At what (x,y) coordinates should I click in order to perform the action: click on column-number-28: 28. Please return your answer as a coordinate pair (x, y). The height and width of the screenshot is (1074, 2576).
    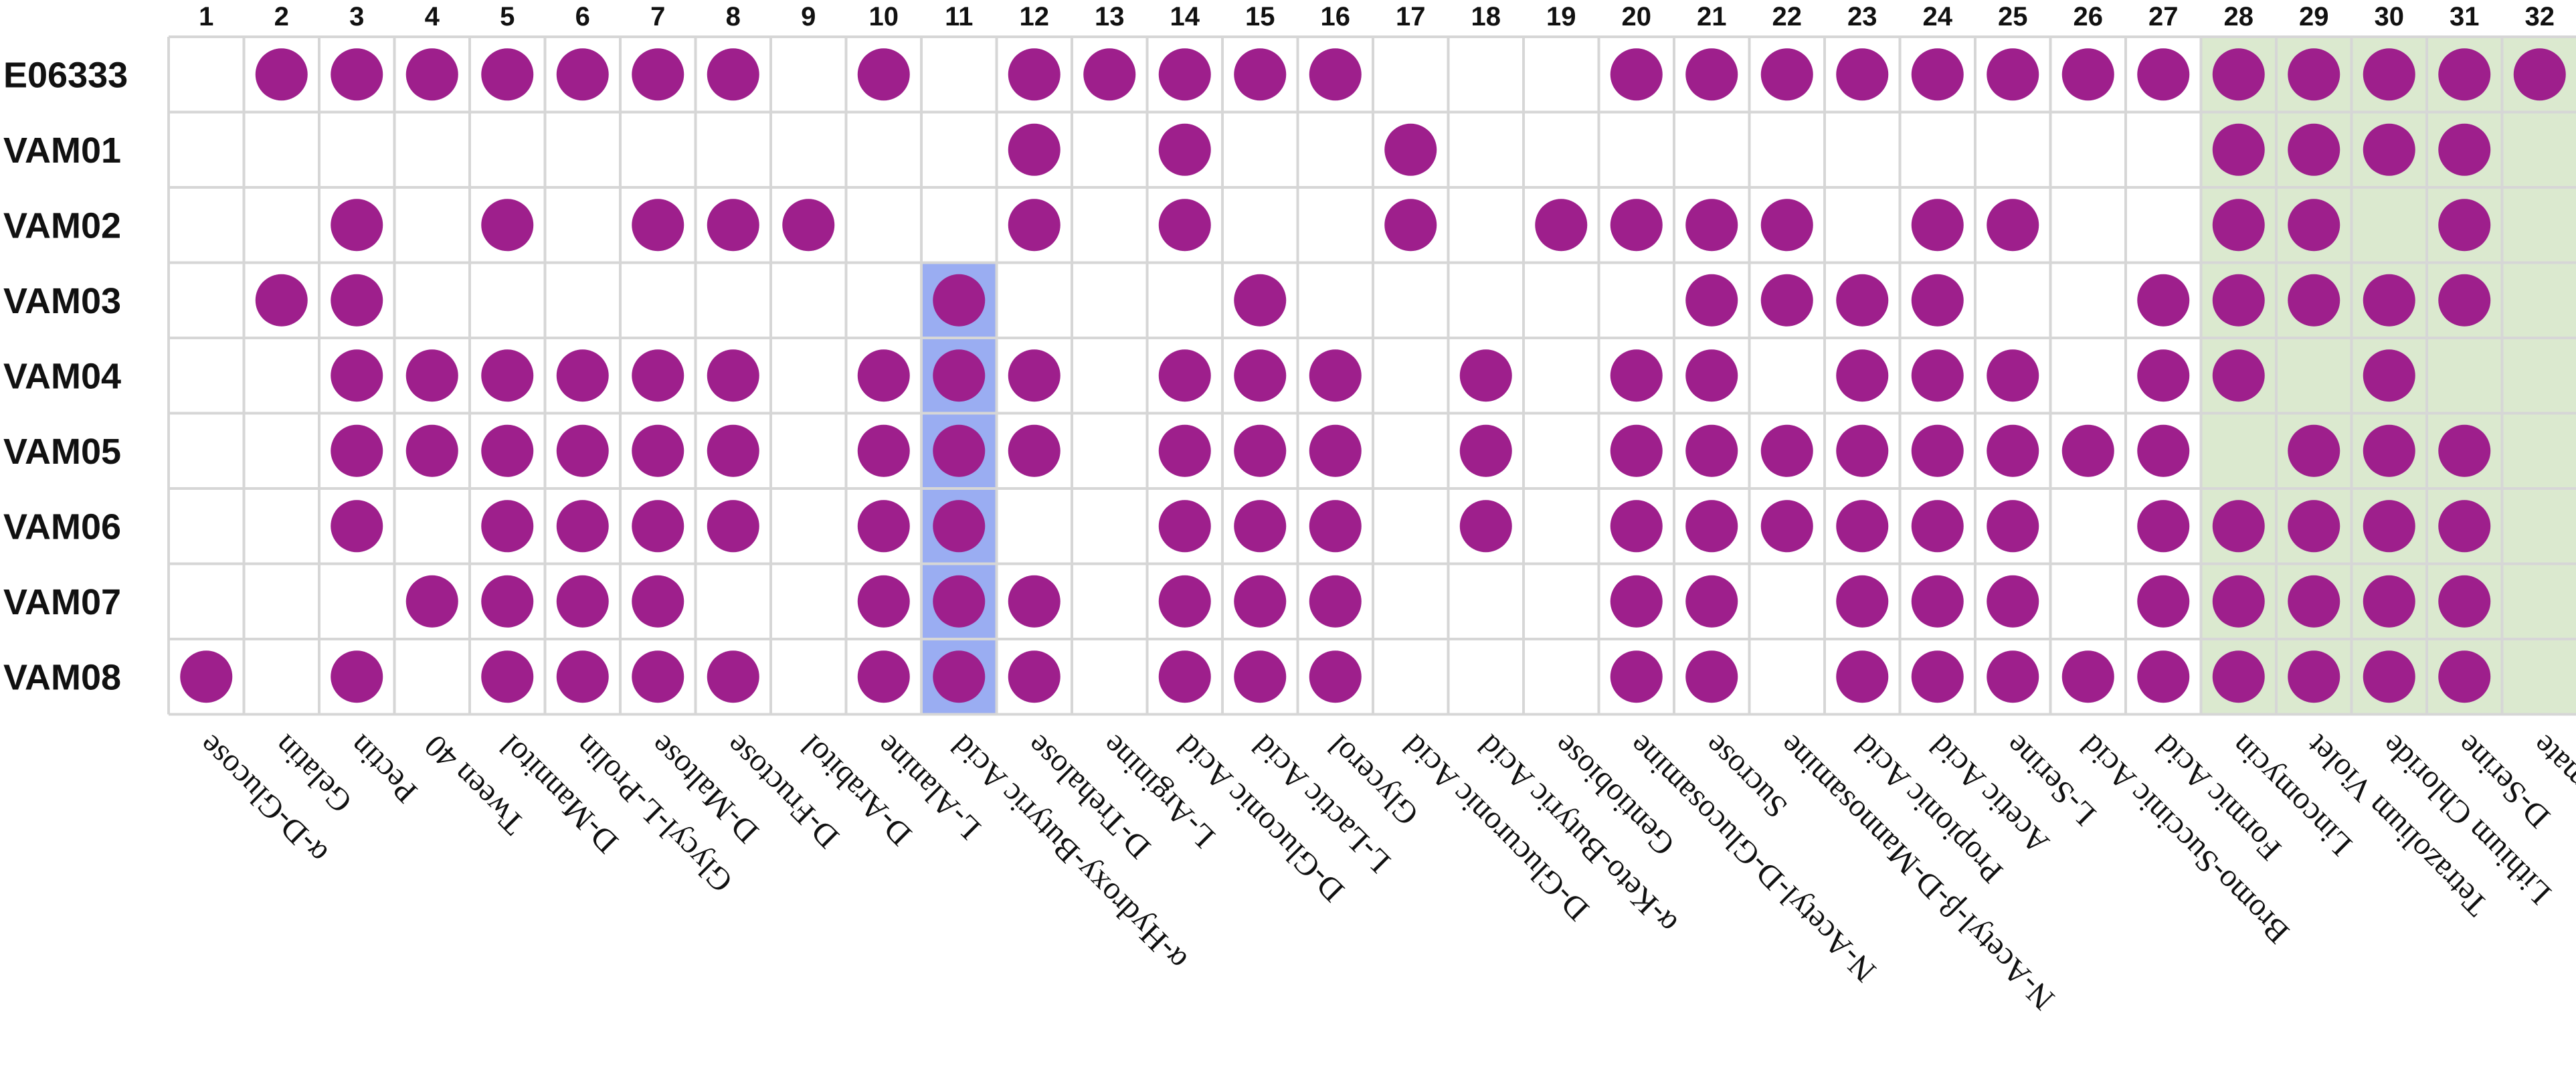
    Looking at the image, I should click on (2239, 16).